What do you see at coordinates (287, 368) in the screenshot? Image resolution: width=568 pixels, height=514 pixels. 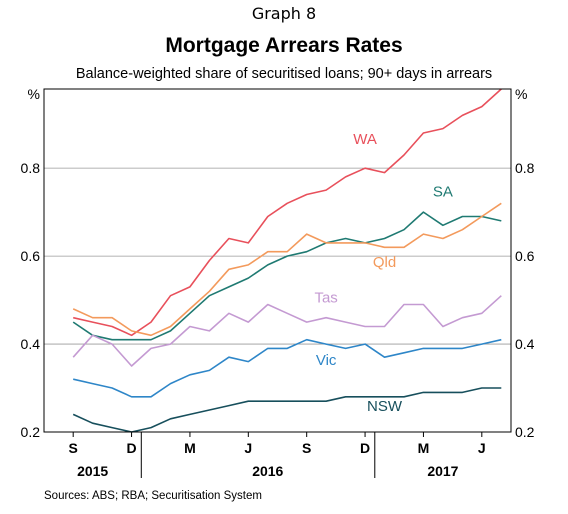 I see `series-line-vic` at bounding box center [287, 368].